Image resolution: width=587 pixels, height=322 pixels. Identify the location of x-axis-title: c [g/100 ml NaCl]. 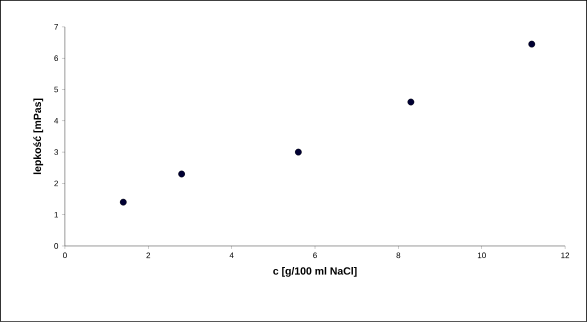
(315, 272).